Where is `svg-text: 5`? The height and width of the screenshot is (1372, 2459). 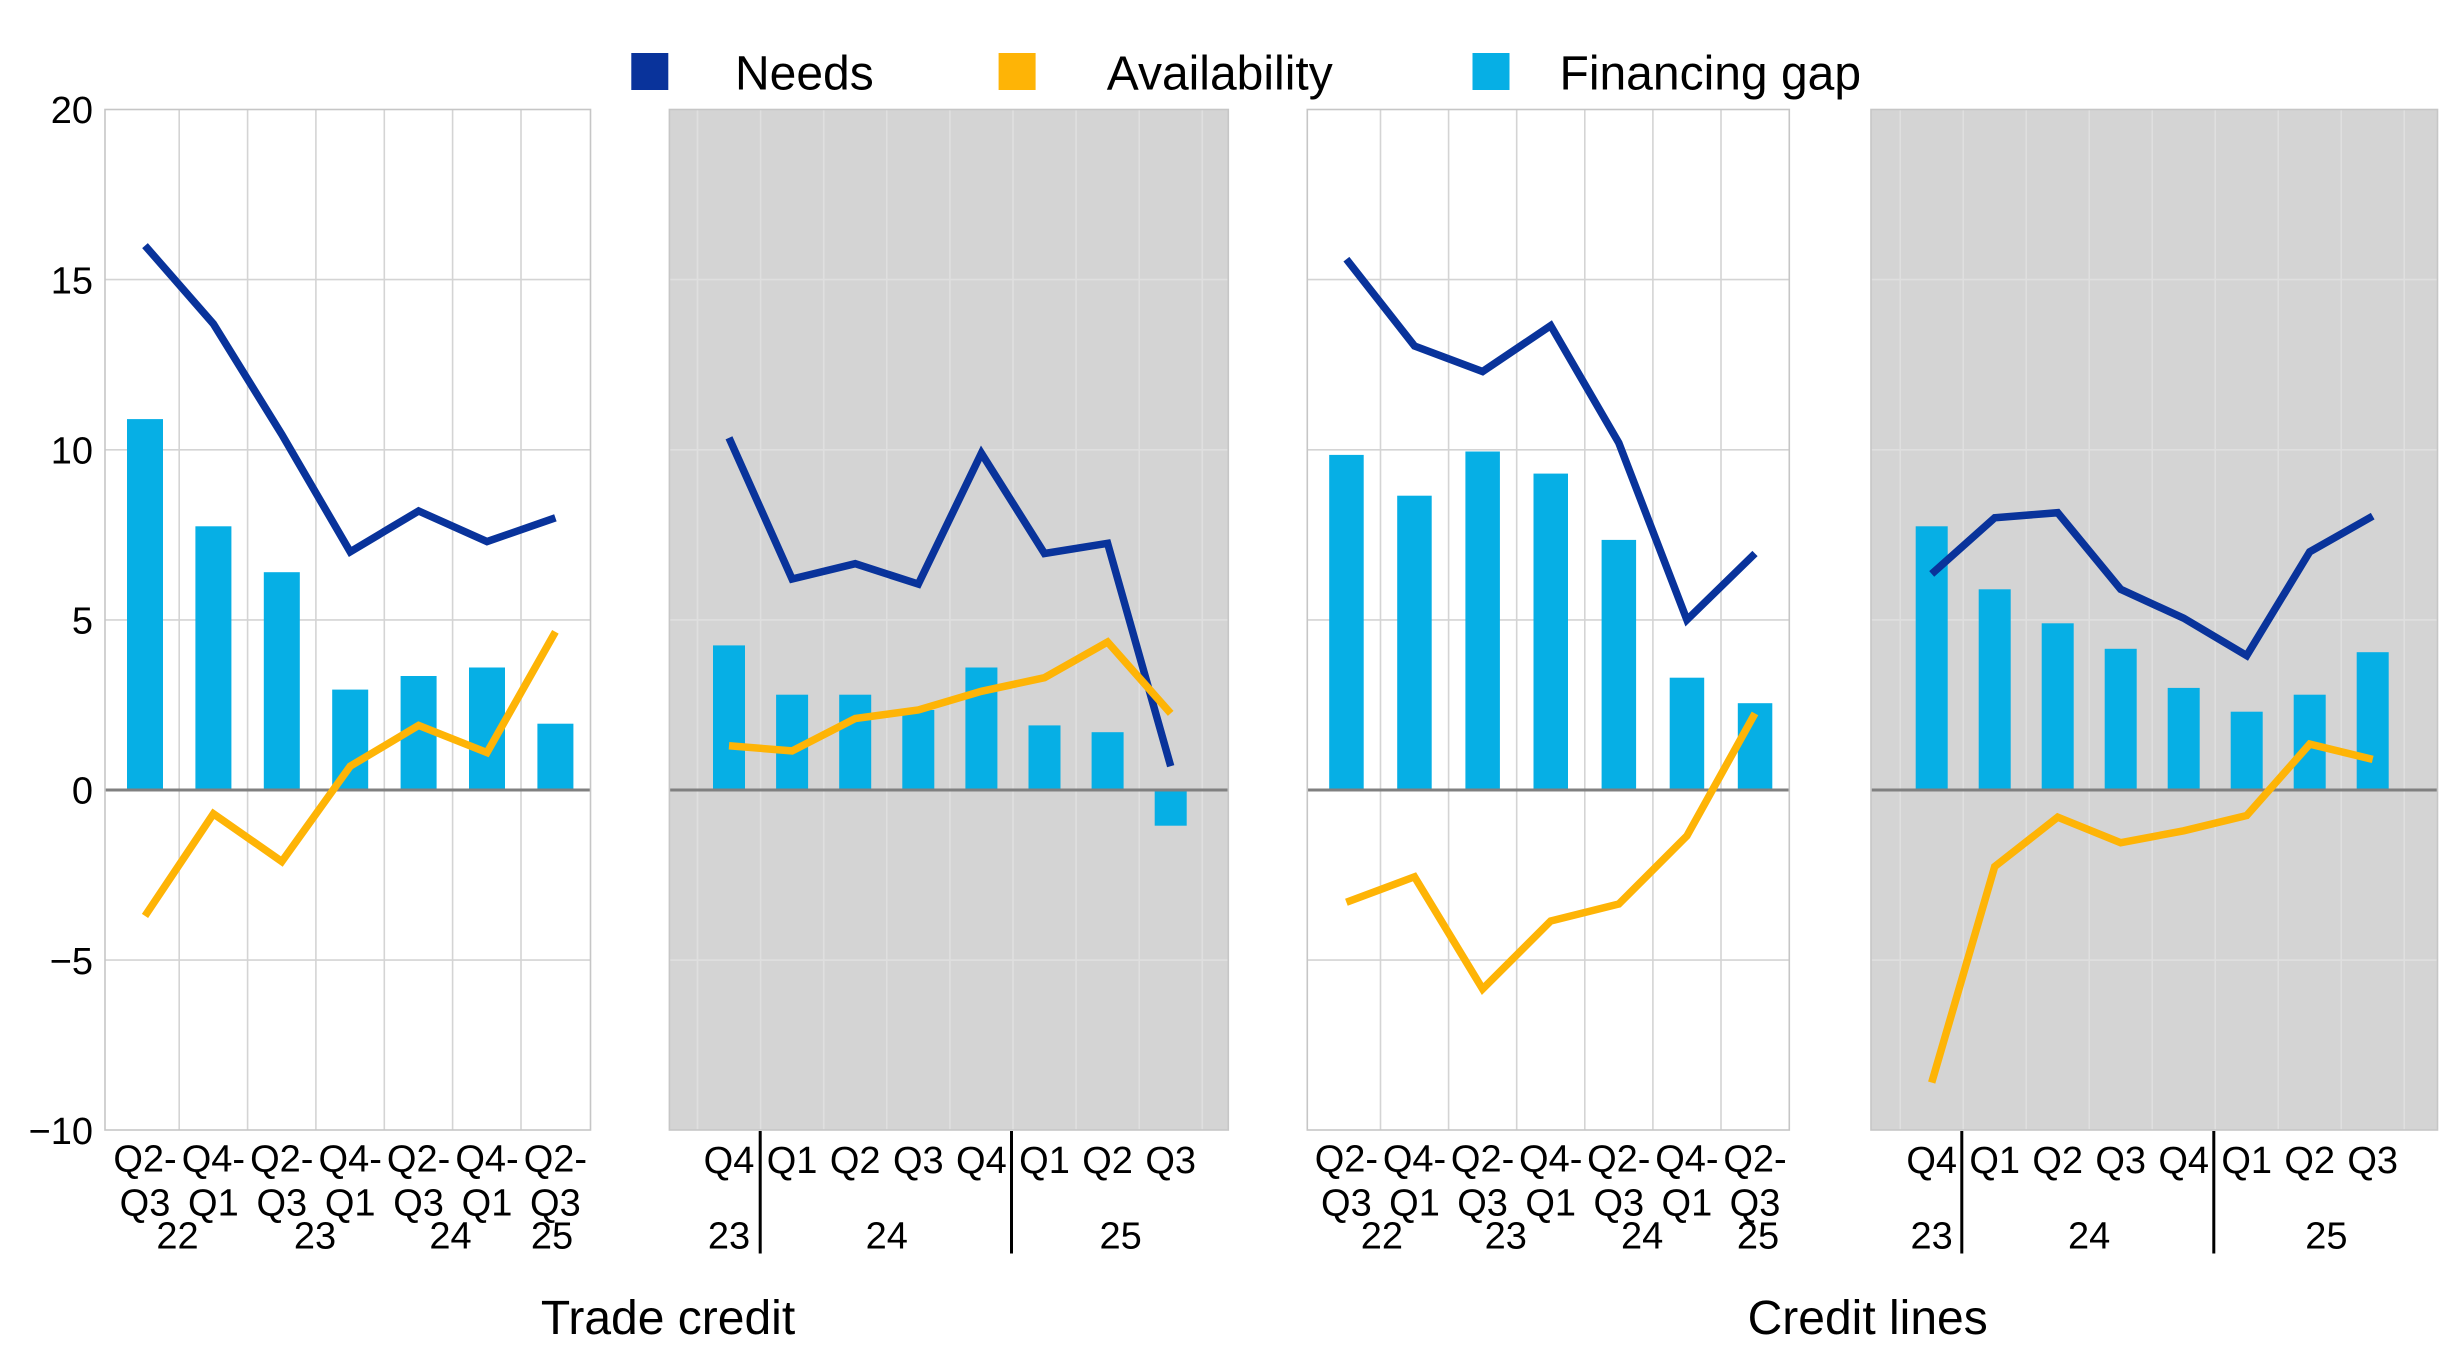 svg-text: 5 is located at coordinates (82, 622).